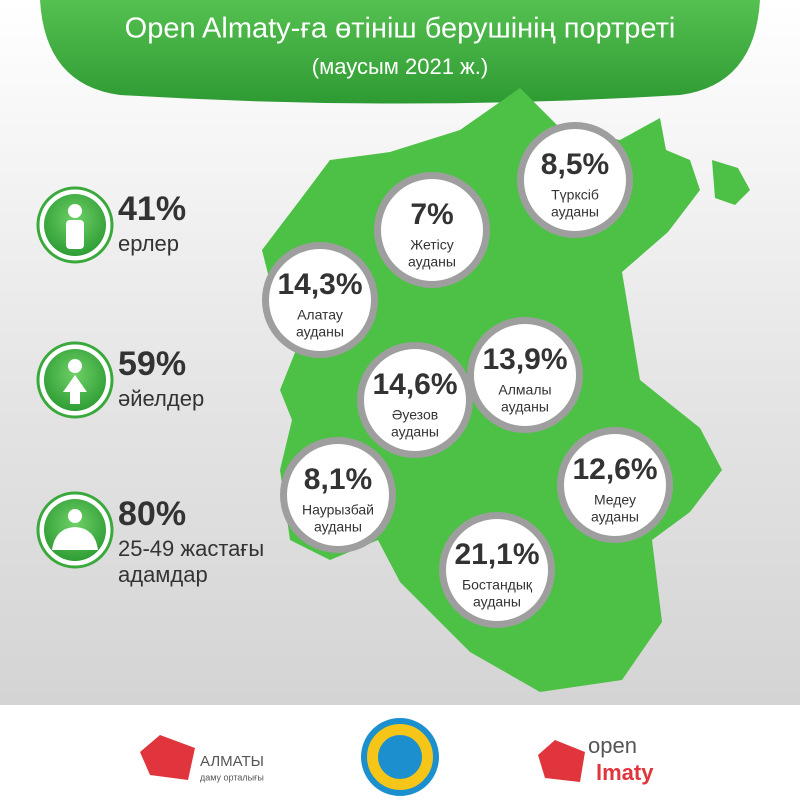 The height and width of the screenshot is (805, 800). I want to click on stat-value: 59%, so click(152, 364).